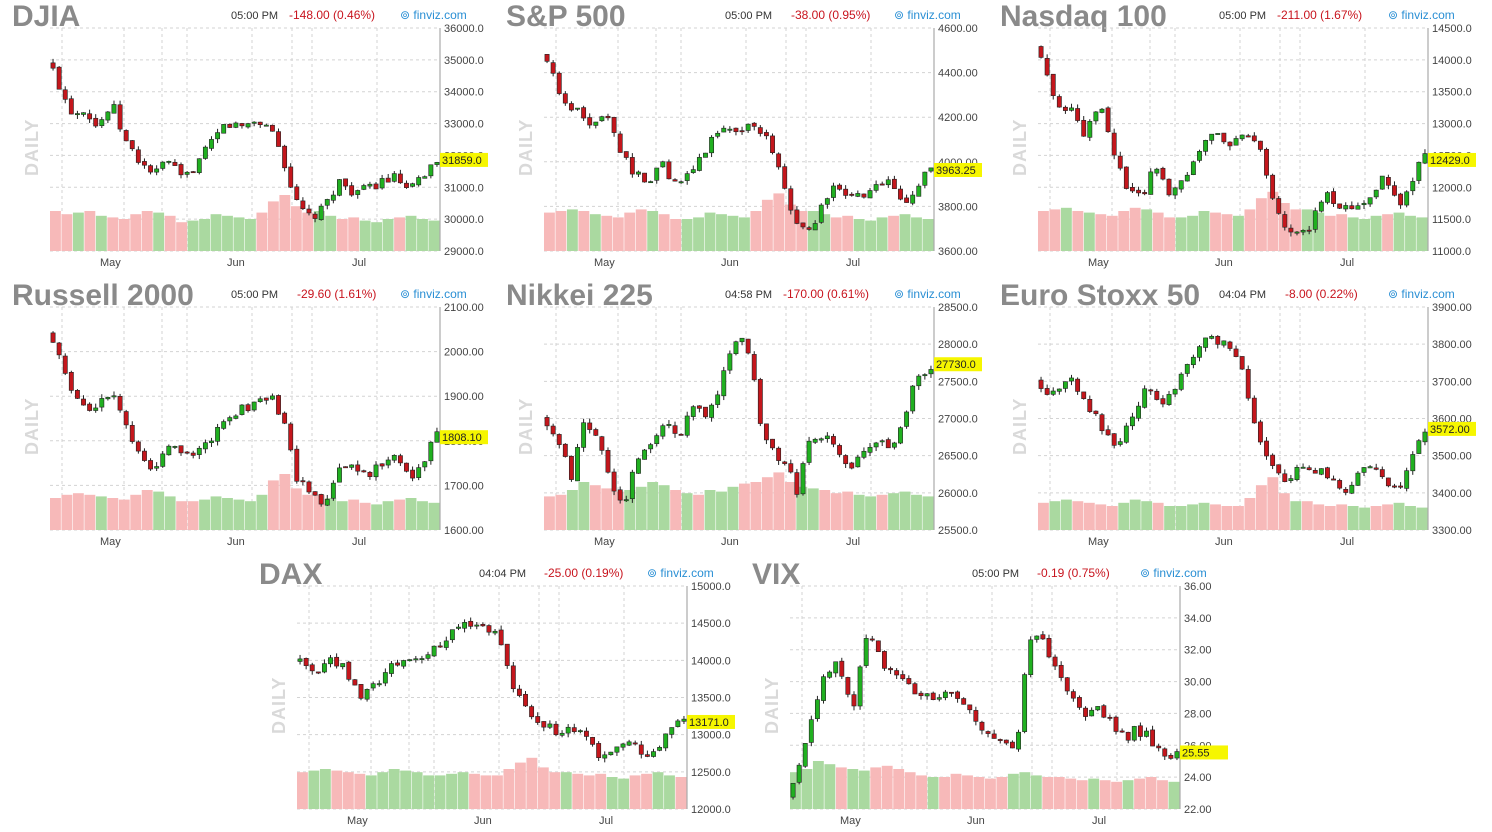 The height and width of the screenshot is (832, 1492). What do you see at coordinates (464, 125) in the screenshot?
I see `y-tick-label: 33000.0` at bounding box center [464, 125].